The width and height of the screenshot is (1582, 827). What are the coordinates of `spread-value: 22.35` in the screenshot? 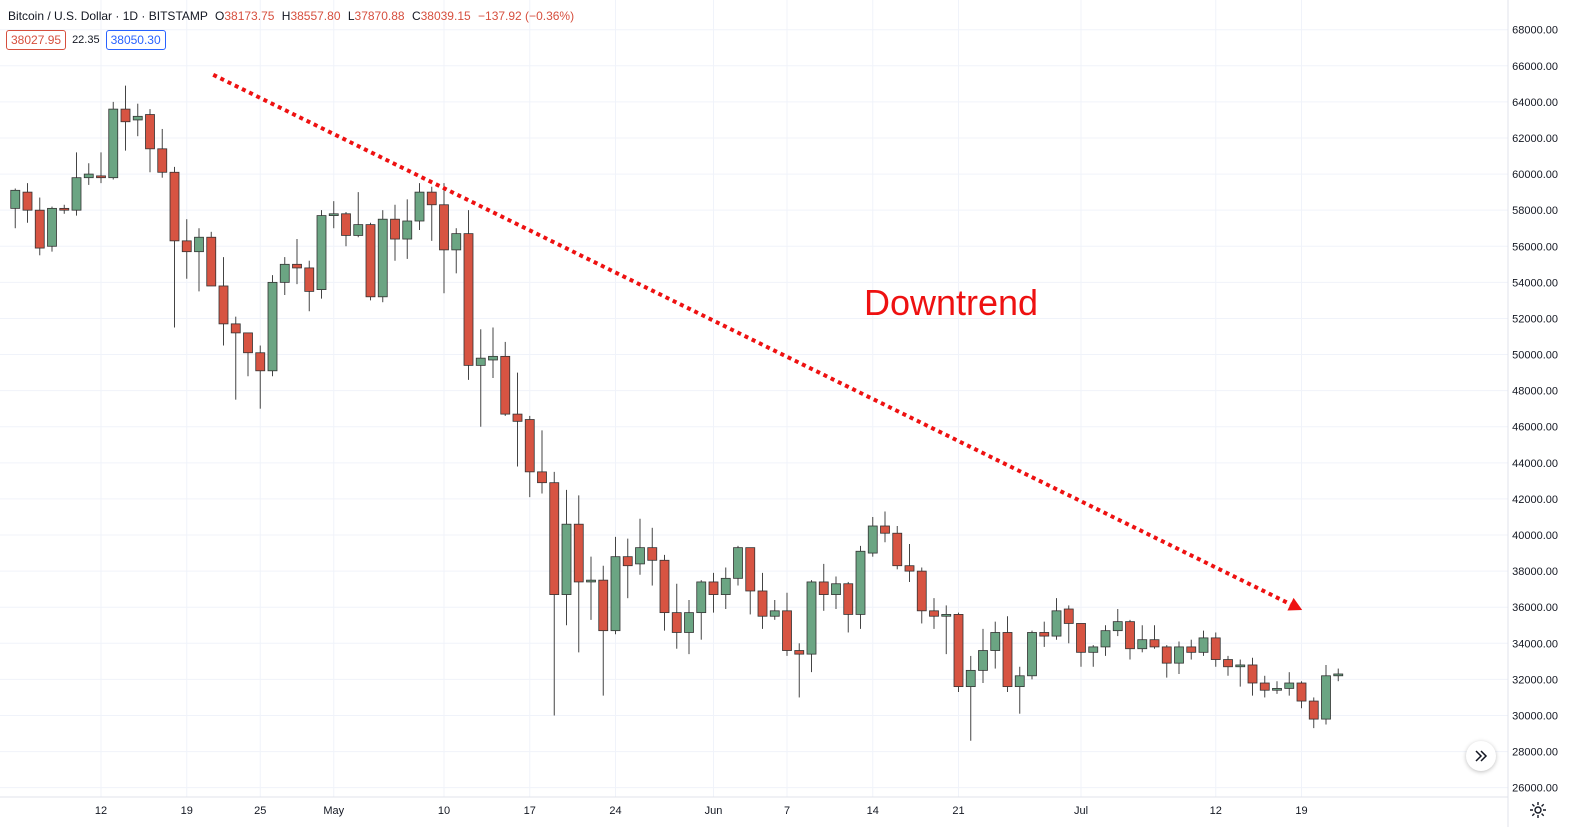 It's located at (86, 40).